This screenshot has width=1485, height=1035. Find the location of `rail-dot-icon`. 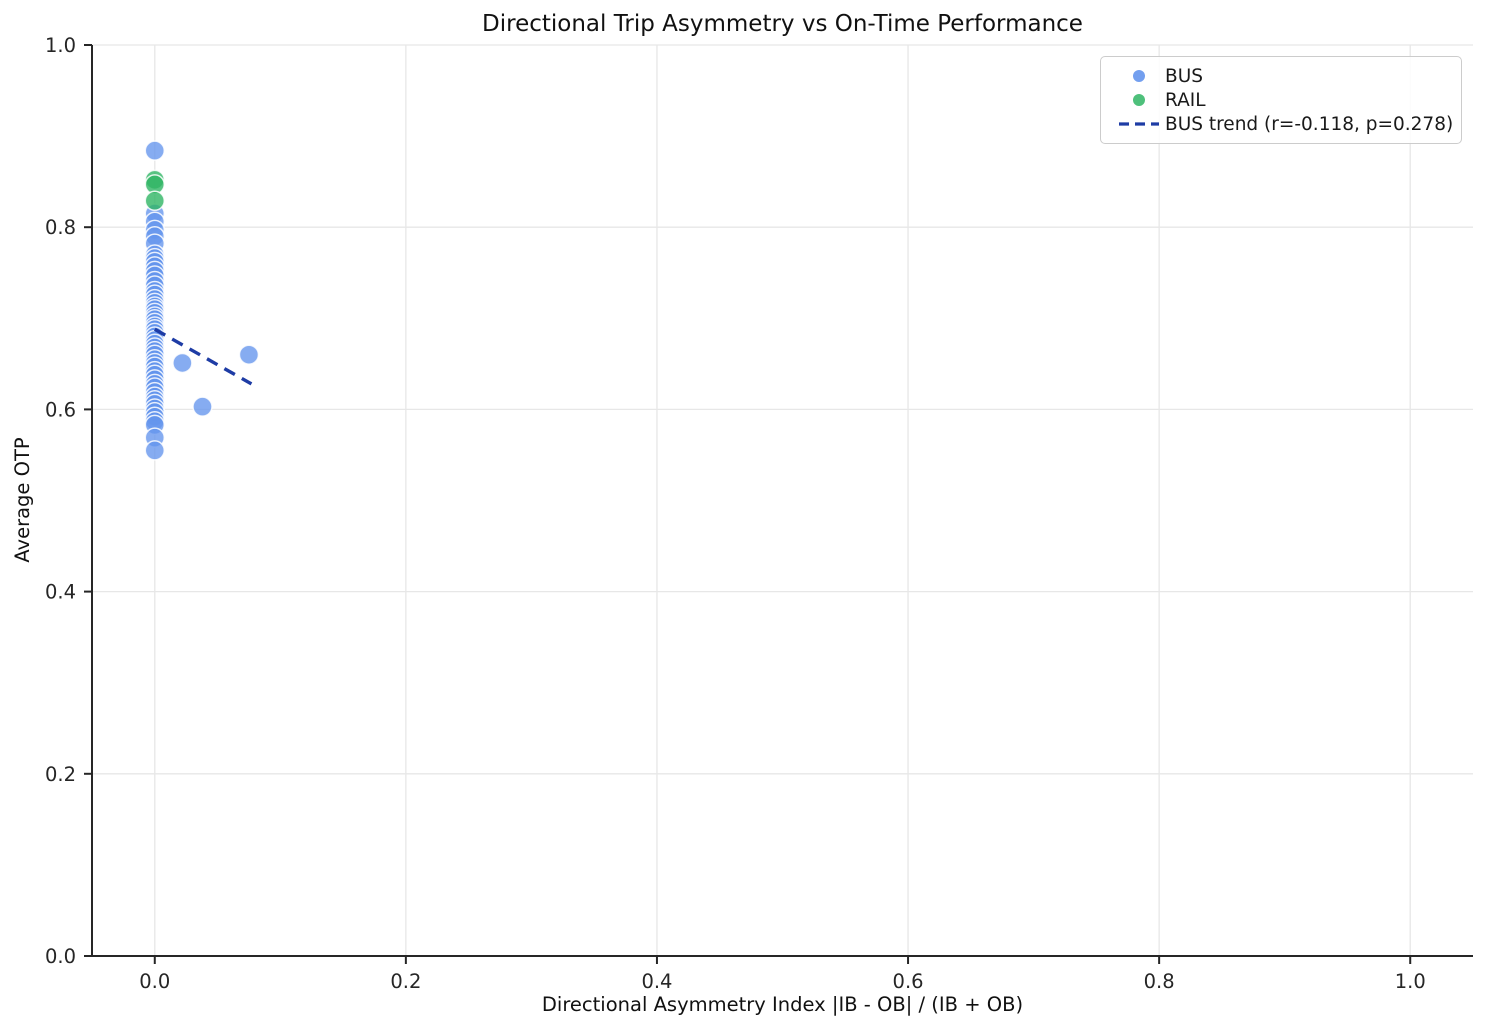

rail-dot-icon is located at coordinates (1139, 100).